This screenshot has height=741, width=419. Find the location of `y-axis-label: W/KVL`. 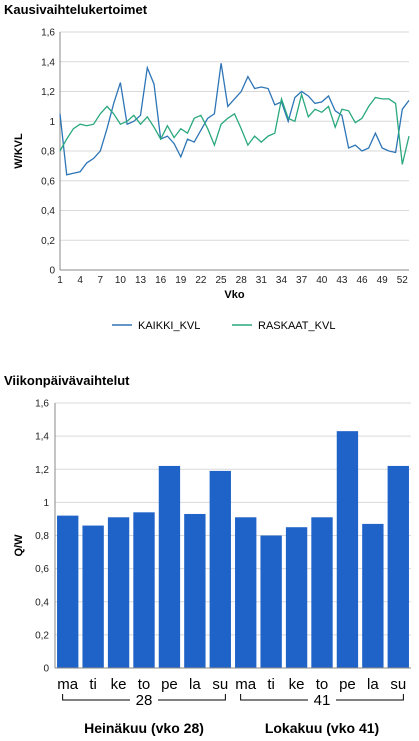

y-axis-label: W/KVL is located at coordinates (19, 151).